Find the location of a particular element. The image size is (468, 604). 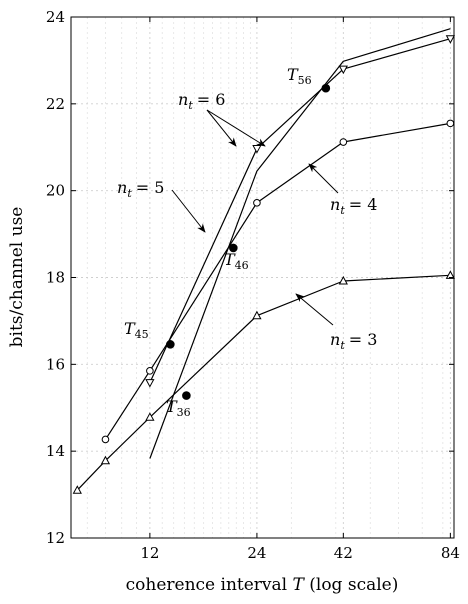

nt6-eq: = 6 is located at coordinates (211, 99).